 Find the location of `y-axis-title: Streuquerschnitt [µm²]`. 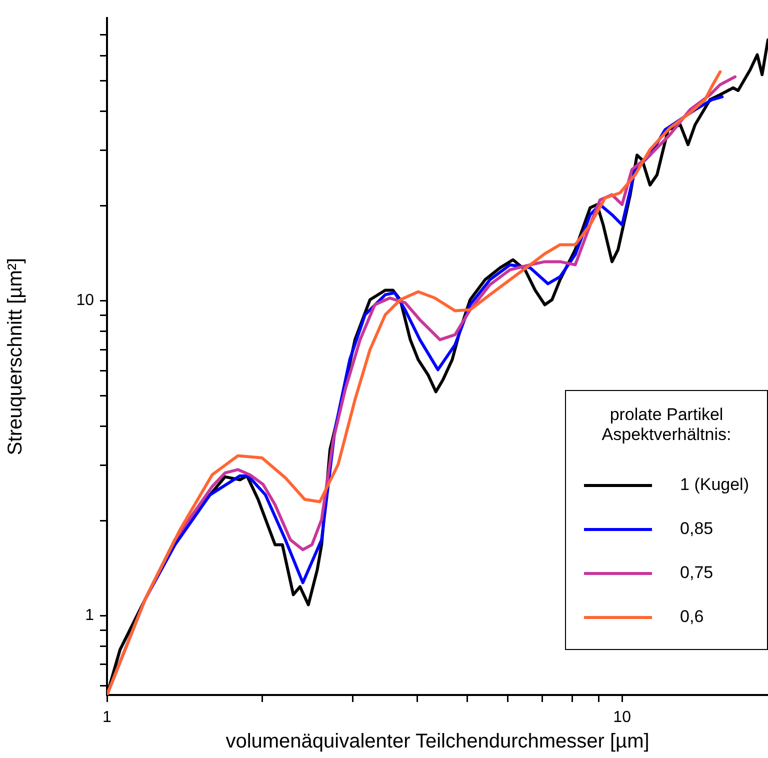

y-axis-title: Streuquerschnitt [µm²] is located at coordinates (15, 357).